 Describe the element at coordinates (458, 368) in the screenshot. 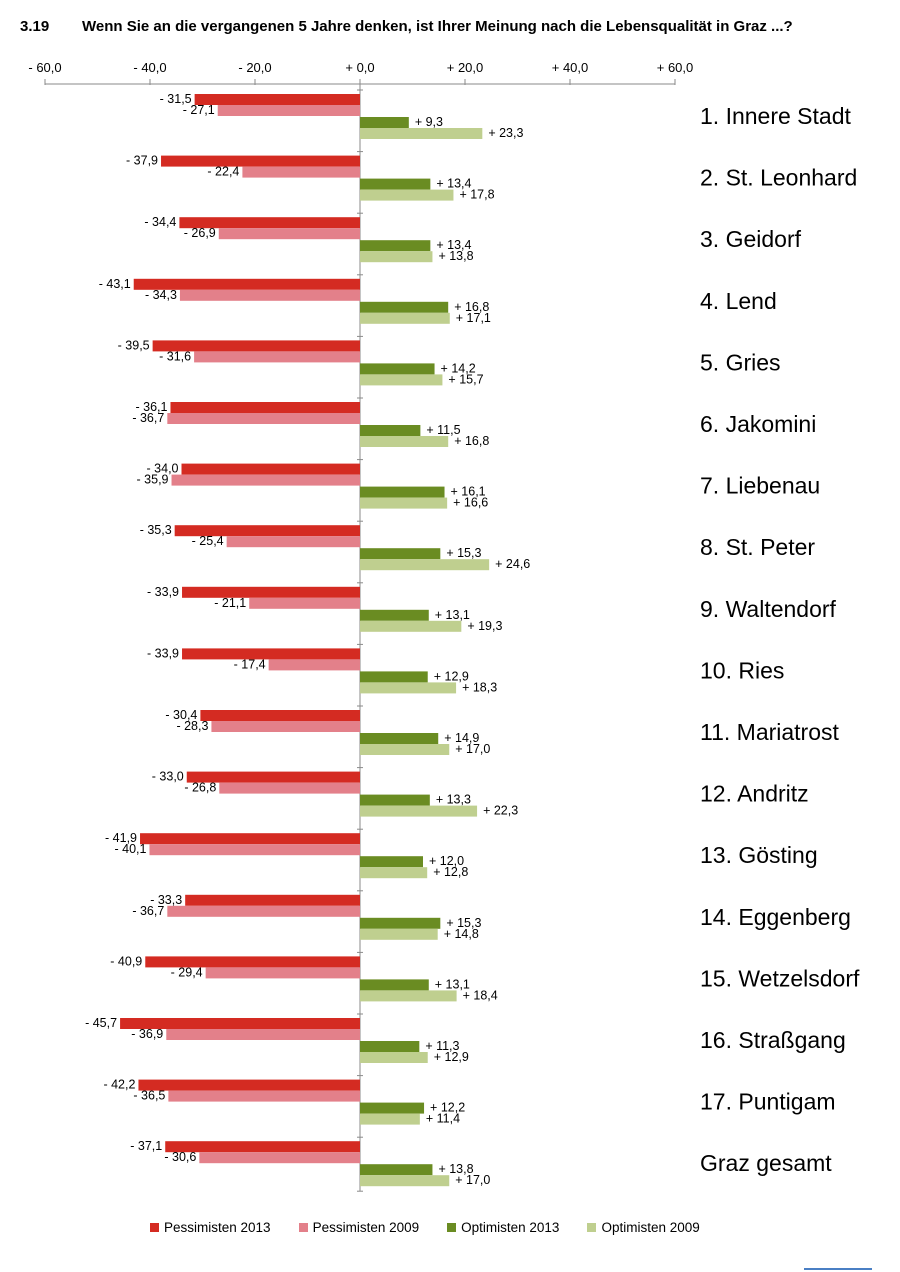

I see `data-label: + 14,2` at that location.